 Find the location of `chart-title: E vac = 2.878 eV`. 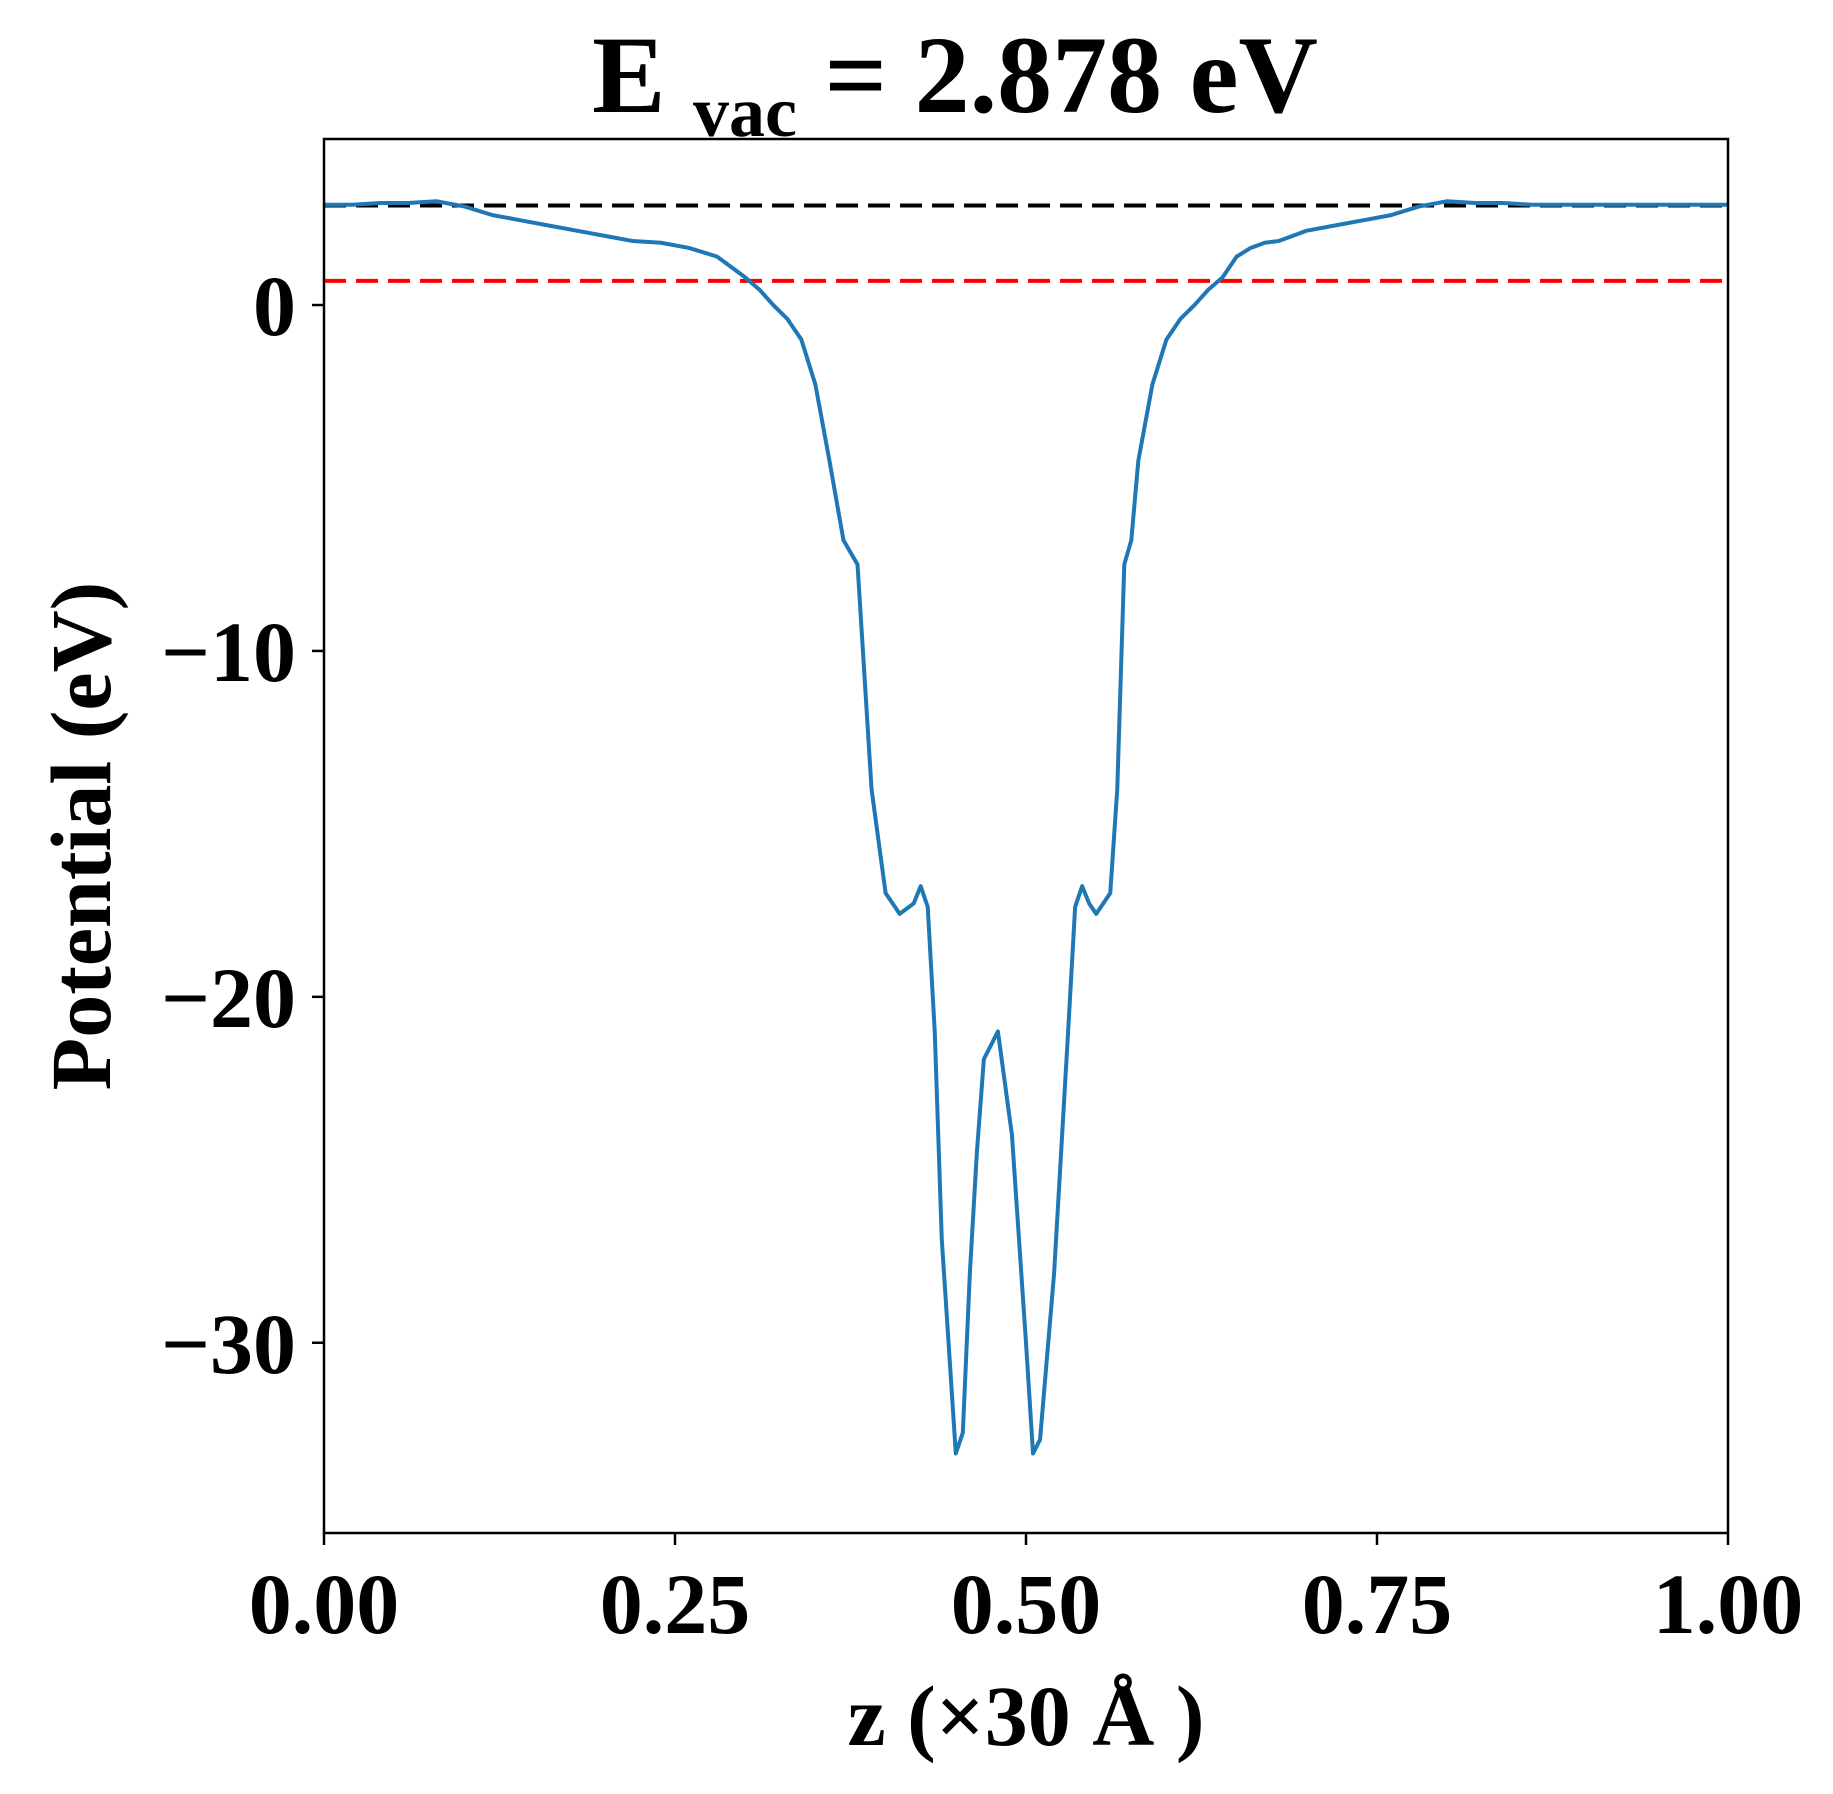

chart-title: E vac = 2.878 eV is located at coordinates (955, 87).